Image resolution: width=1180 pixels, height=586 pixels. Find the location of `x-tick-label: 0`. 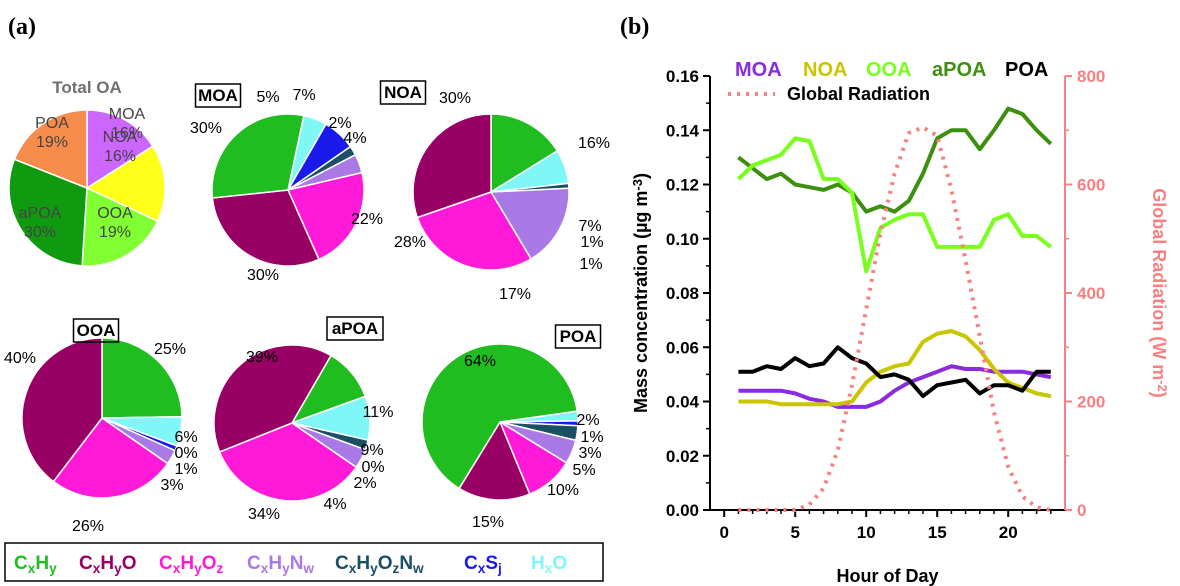

x-tick-label: 0 is located at coordinates (723, 532).